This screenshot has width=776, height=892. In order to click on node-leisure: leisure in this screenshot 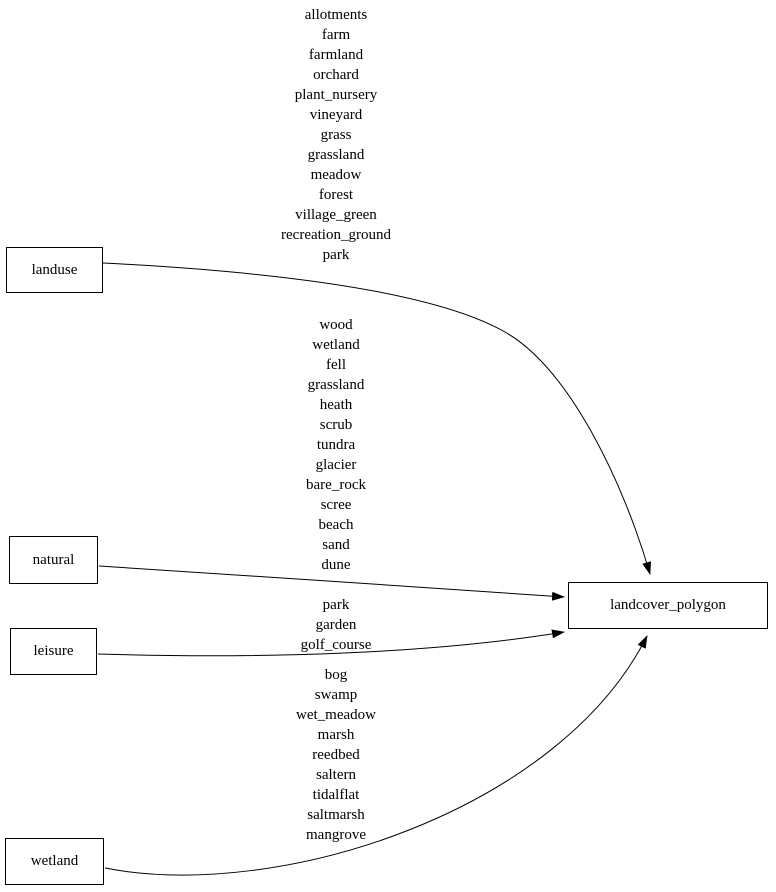, I will do `click(53, 651)`.